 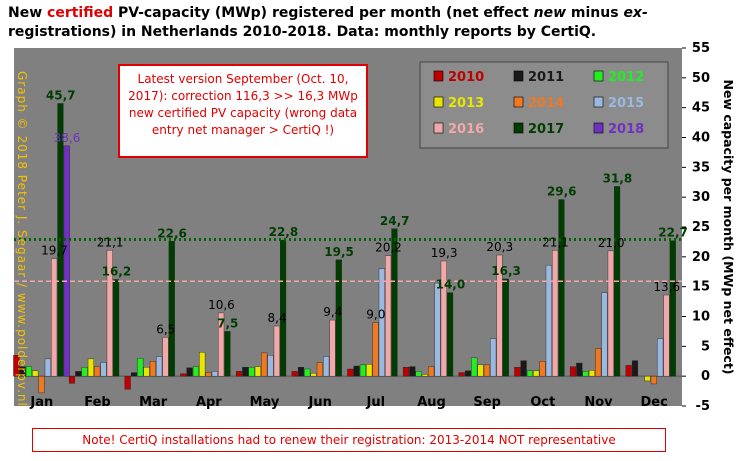 I want to click on data-label: 20,2, so click(x=388, y=248).